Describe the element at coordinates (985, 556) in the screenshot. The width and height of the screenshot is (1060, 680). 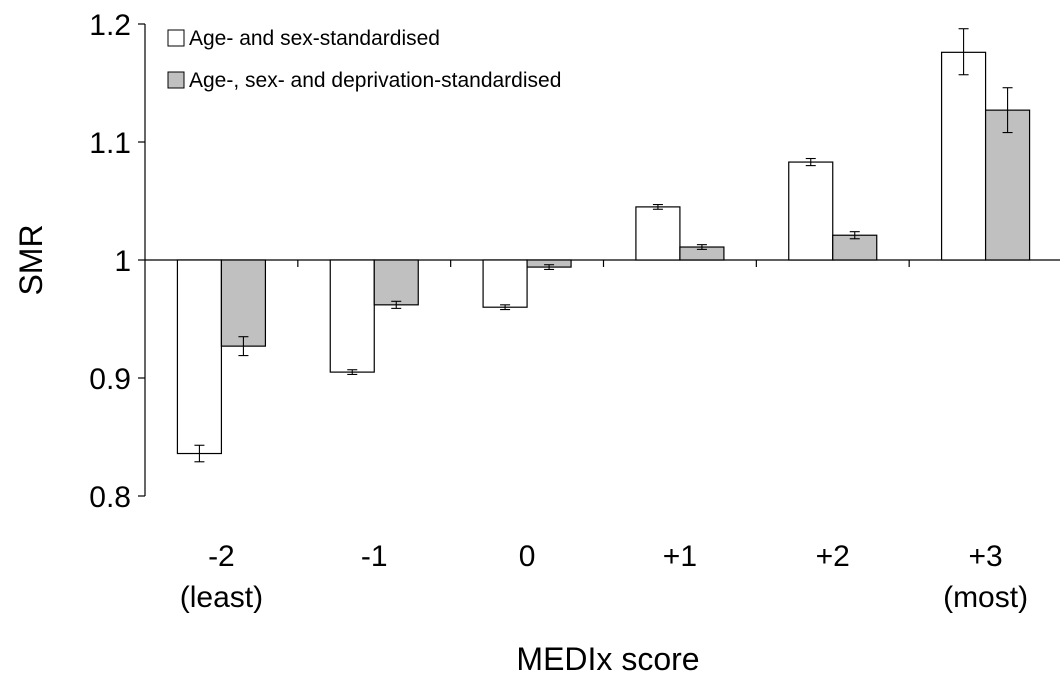
I see `x-tick-label: +3` at that location.